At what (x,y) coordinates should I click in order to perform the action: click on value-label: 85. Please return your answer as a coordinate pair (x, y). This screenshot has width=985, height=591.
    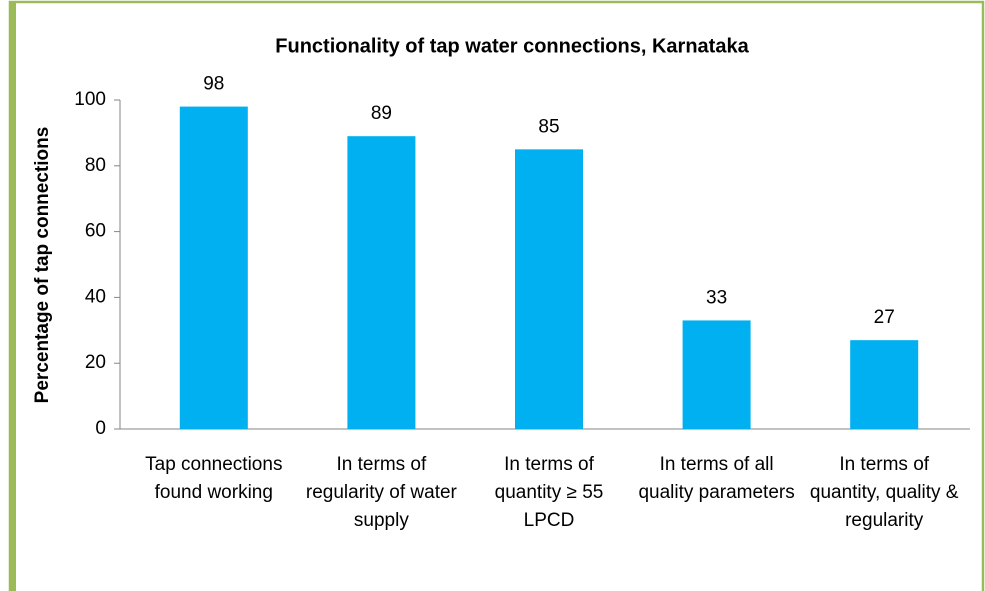
    Looking at the image, I should click on (548, 126).